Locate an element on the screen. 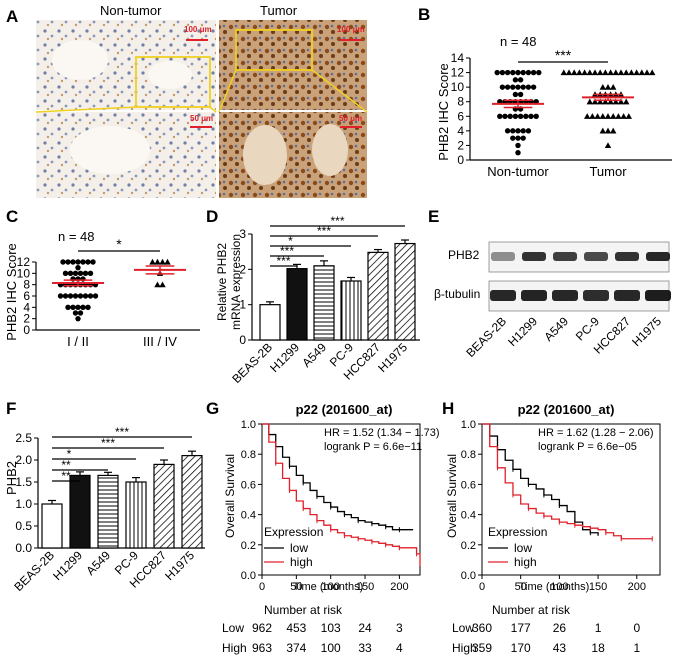 This screenshot has height=658, width=680. y-tick-label: 1.0 is located at coordinates (468, 425).